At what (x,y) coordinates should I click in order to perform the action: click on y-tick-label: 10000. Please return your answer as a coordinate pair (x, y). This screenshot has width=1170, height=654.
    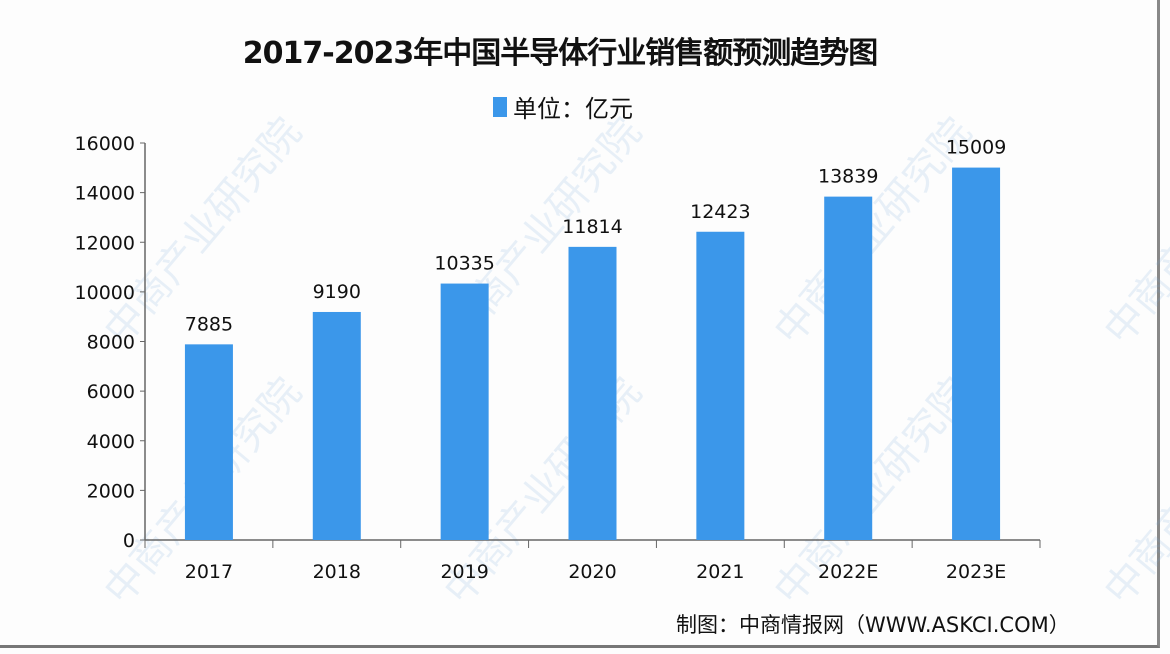
    Looking at the image, I should click on (105, 293).